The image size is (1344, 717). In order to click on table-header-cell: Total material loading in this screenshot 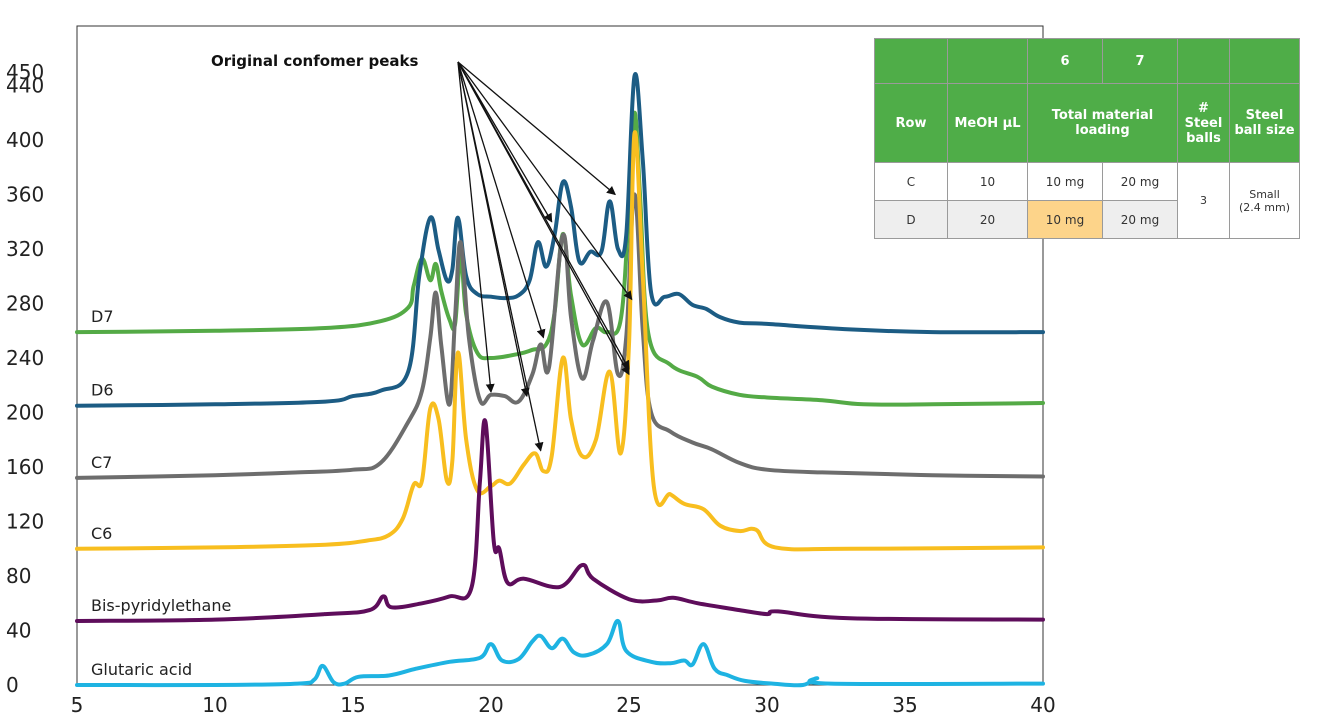, I will do `click(1102, 123)`.